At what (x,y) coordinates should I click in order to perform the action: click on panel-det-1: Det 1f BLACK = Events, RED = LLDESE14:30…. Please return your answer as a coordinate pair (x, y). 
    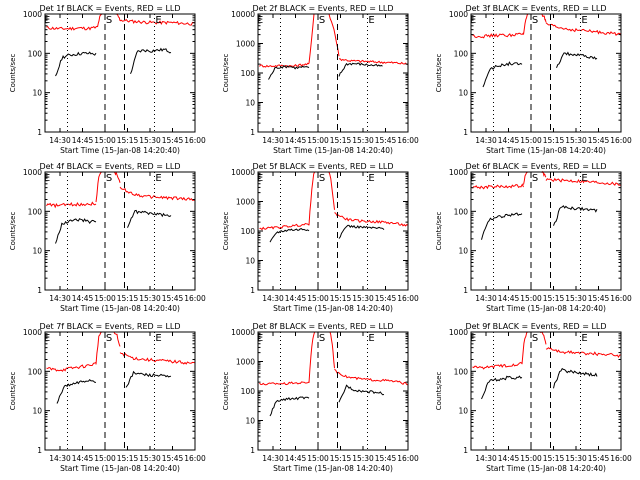
    Looking at the image, I should click on (107, 79).